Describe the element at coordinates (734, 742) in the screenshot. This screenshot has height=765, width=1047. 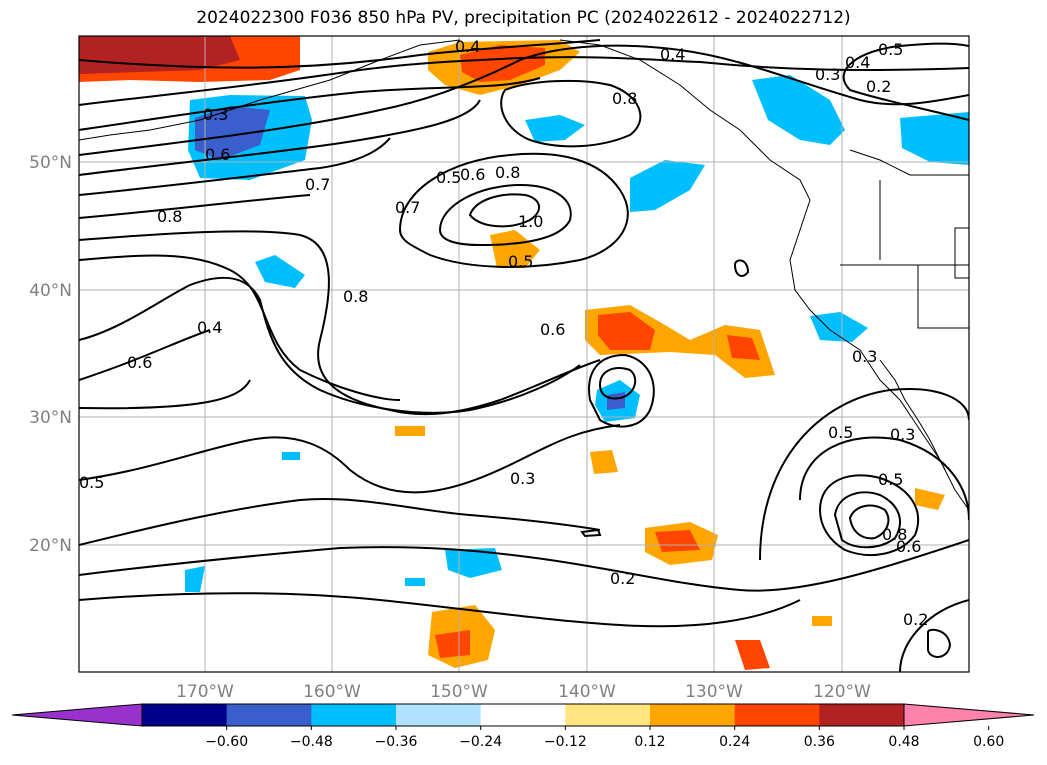
I see `colorbar-label: 0.24` at that location.